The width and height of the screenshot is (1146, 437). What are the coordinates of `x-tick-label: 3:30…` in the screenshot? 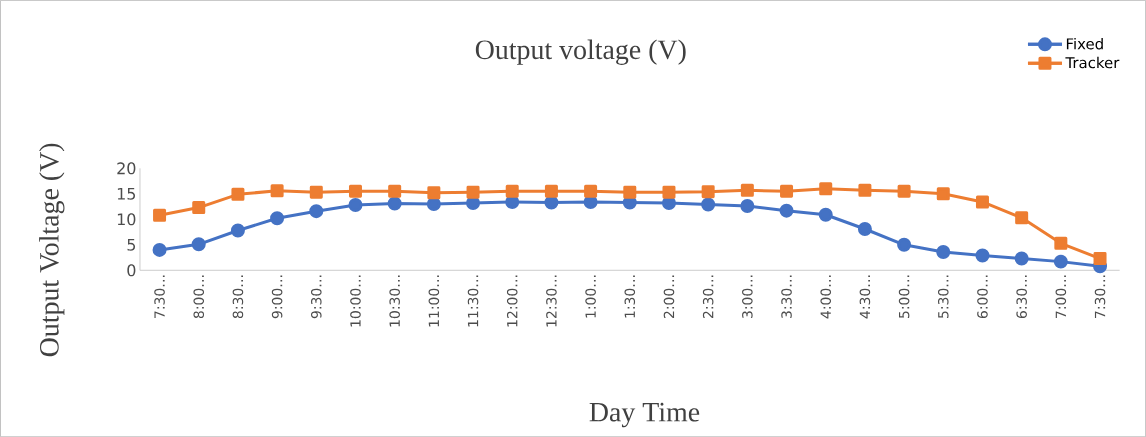 It's located at (786, 296).